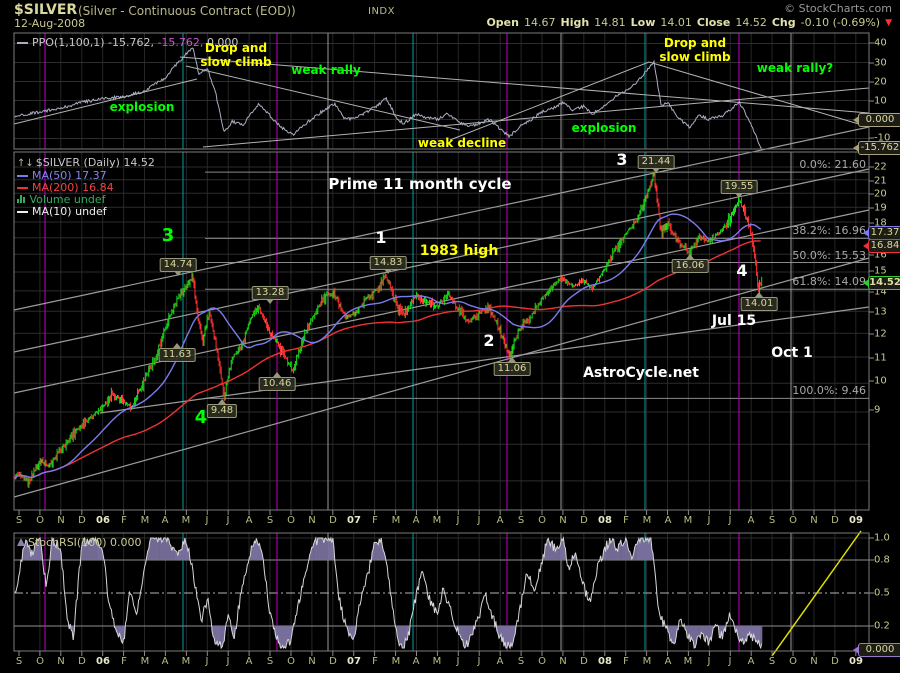 This screenshot has width=900, height=673. I want to click on price-axis-label: 18, so click(880, 223).